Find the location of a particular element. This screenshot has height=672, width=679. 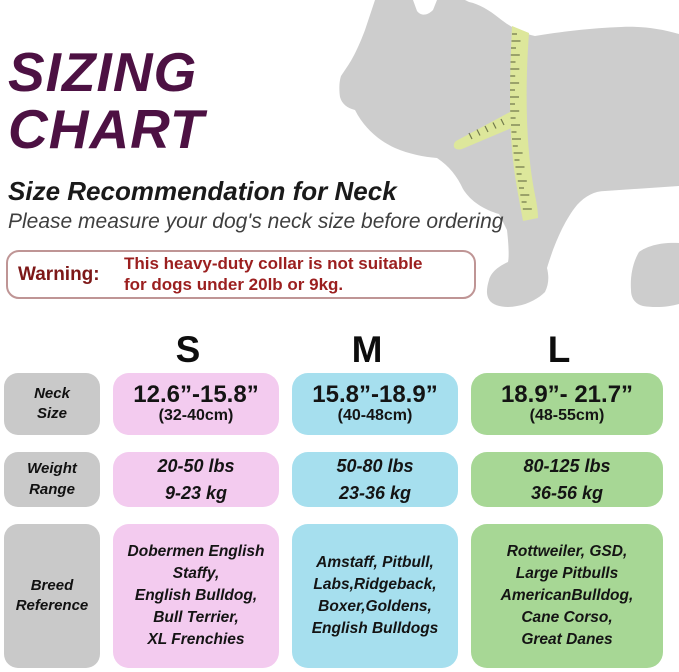

row-label-breed-reference: Breed Reference is located at coordinates (52, 596).